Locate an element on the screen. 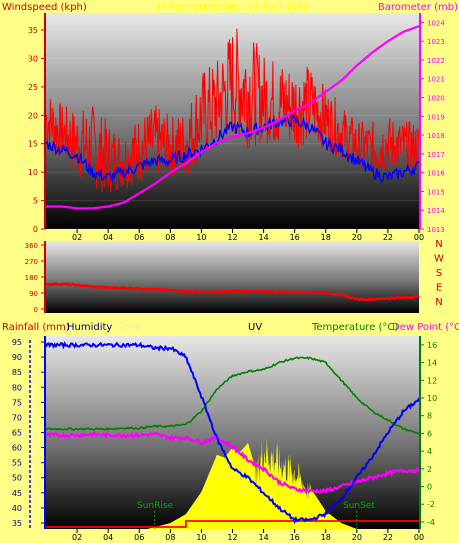 The height and width of the screenshot is (543, 459). temperature-tick-label: 4 is located at coordinates (429, 451).